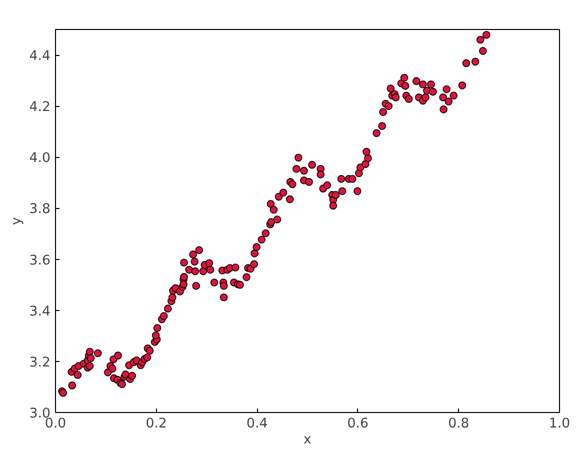 The height and width of the screenshot is (450, 584). Describe the element at coordinates (40, 210) in the screenshot. I see `y-tick-label: 3.8` at that location.